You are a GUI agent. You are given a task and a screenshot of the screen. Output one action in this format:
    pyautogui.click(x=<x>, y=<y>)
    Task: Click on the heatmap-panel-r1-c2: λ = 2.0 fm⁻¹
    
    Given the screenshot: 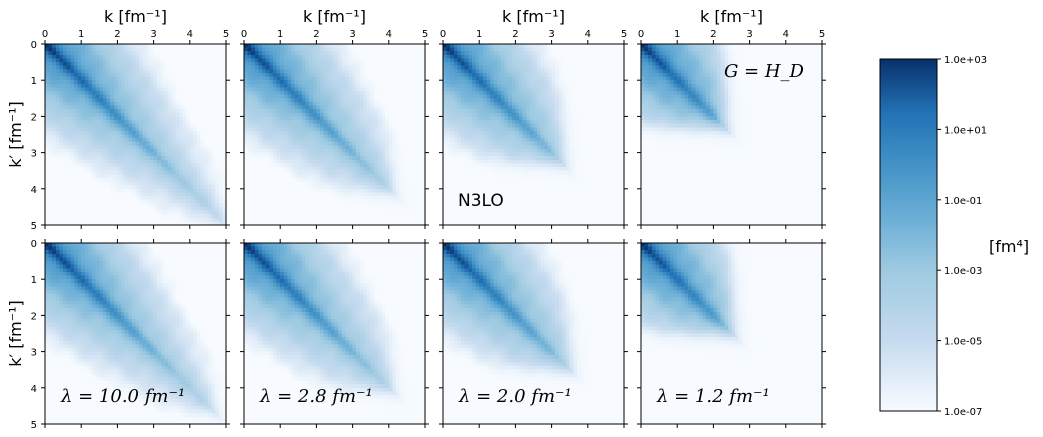 What is the action you would take?
    pyautogui.click(x=533, y=333)
    